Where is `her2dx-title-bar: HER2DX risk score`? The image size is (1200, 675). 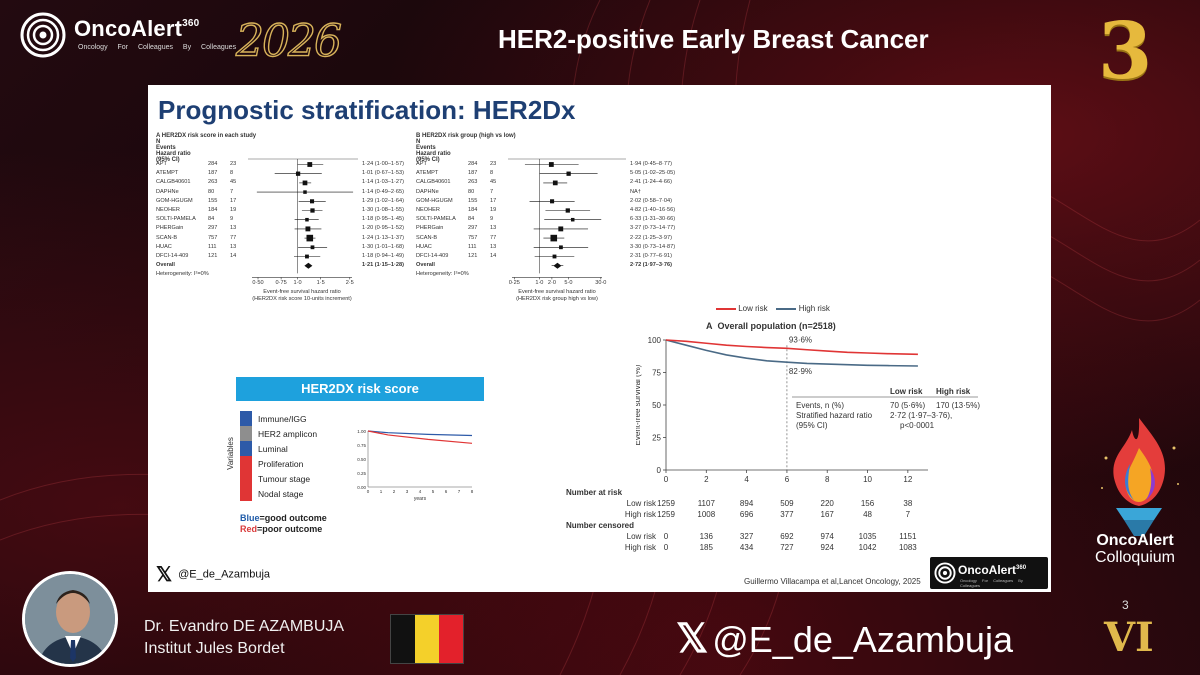 her2dx-title-bar: HER2DX risk score is located at coordinates (360, 389).